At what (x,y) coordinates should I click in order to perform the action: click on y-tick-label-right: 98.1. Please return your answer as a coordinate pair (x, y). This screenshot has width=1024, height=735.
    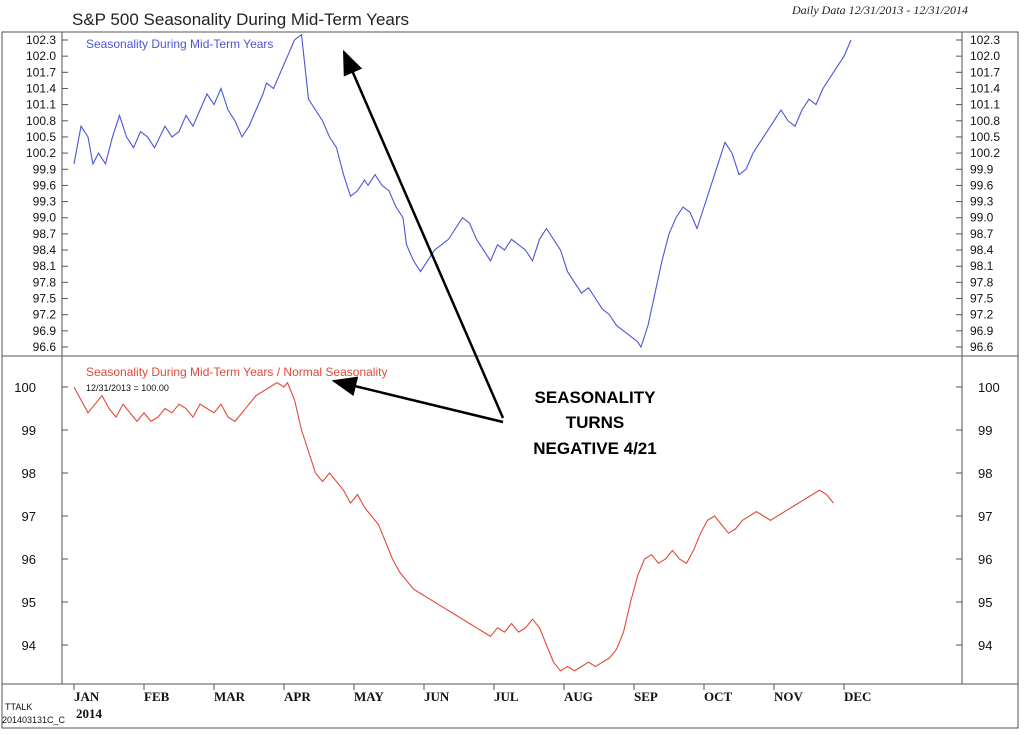
    Looking at the image, I should click on (982, 266).